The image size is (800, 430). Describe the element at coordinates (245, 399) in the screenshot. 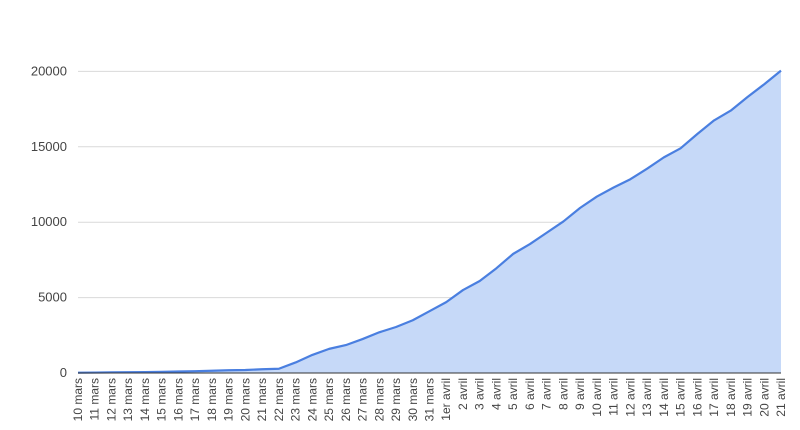

I see `x-tick-label: 20 mars` at that location.